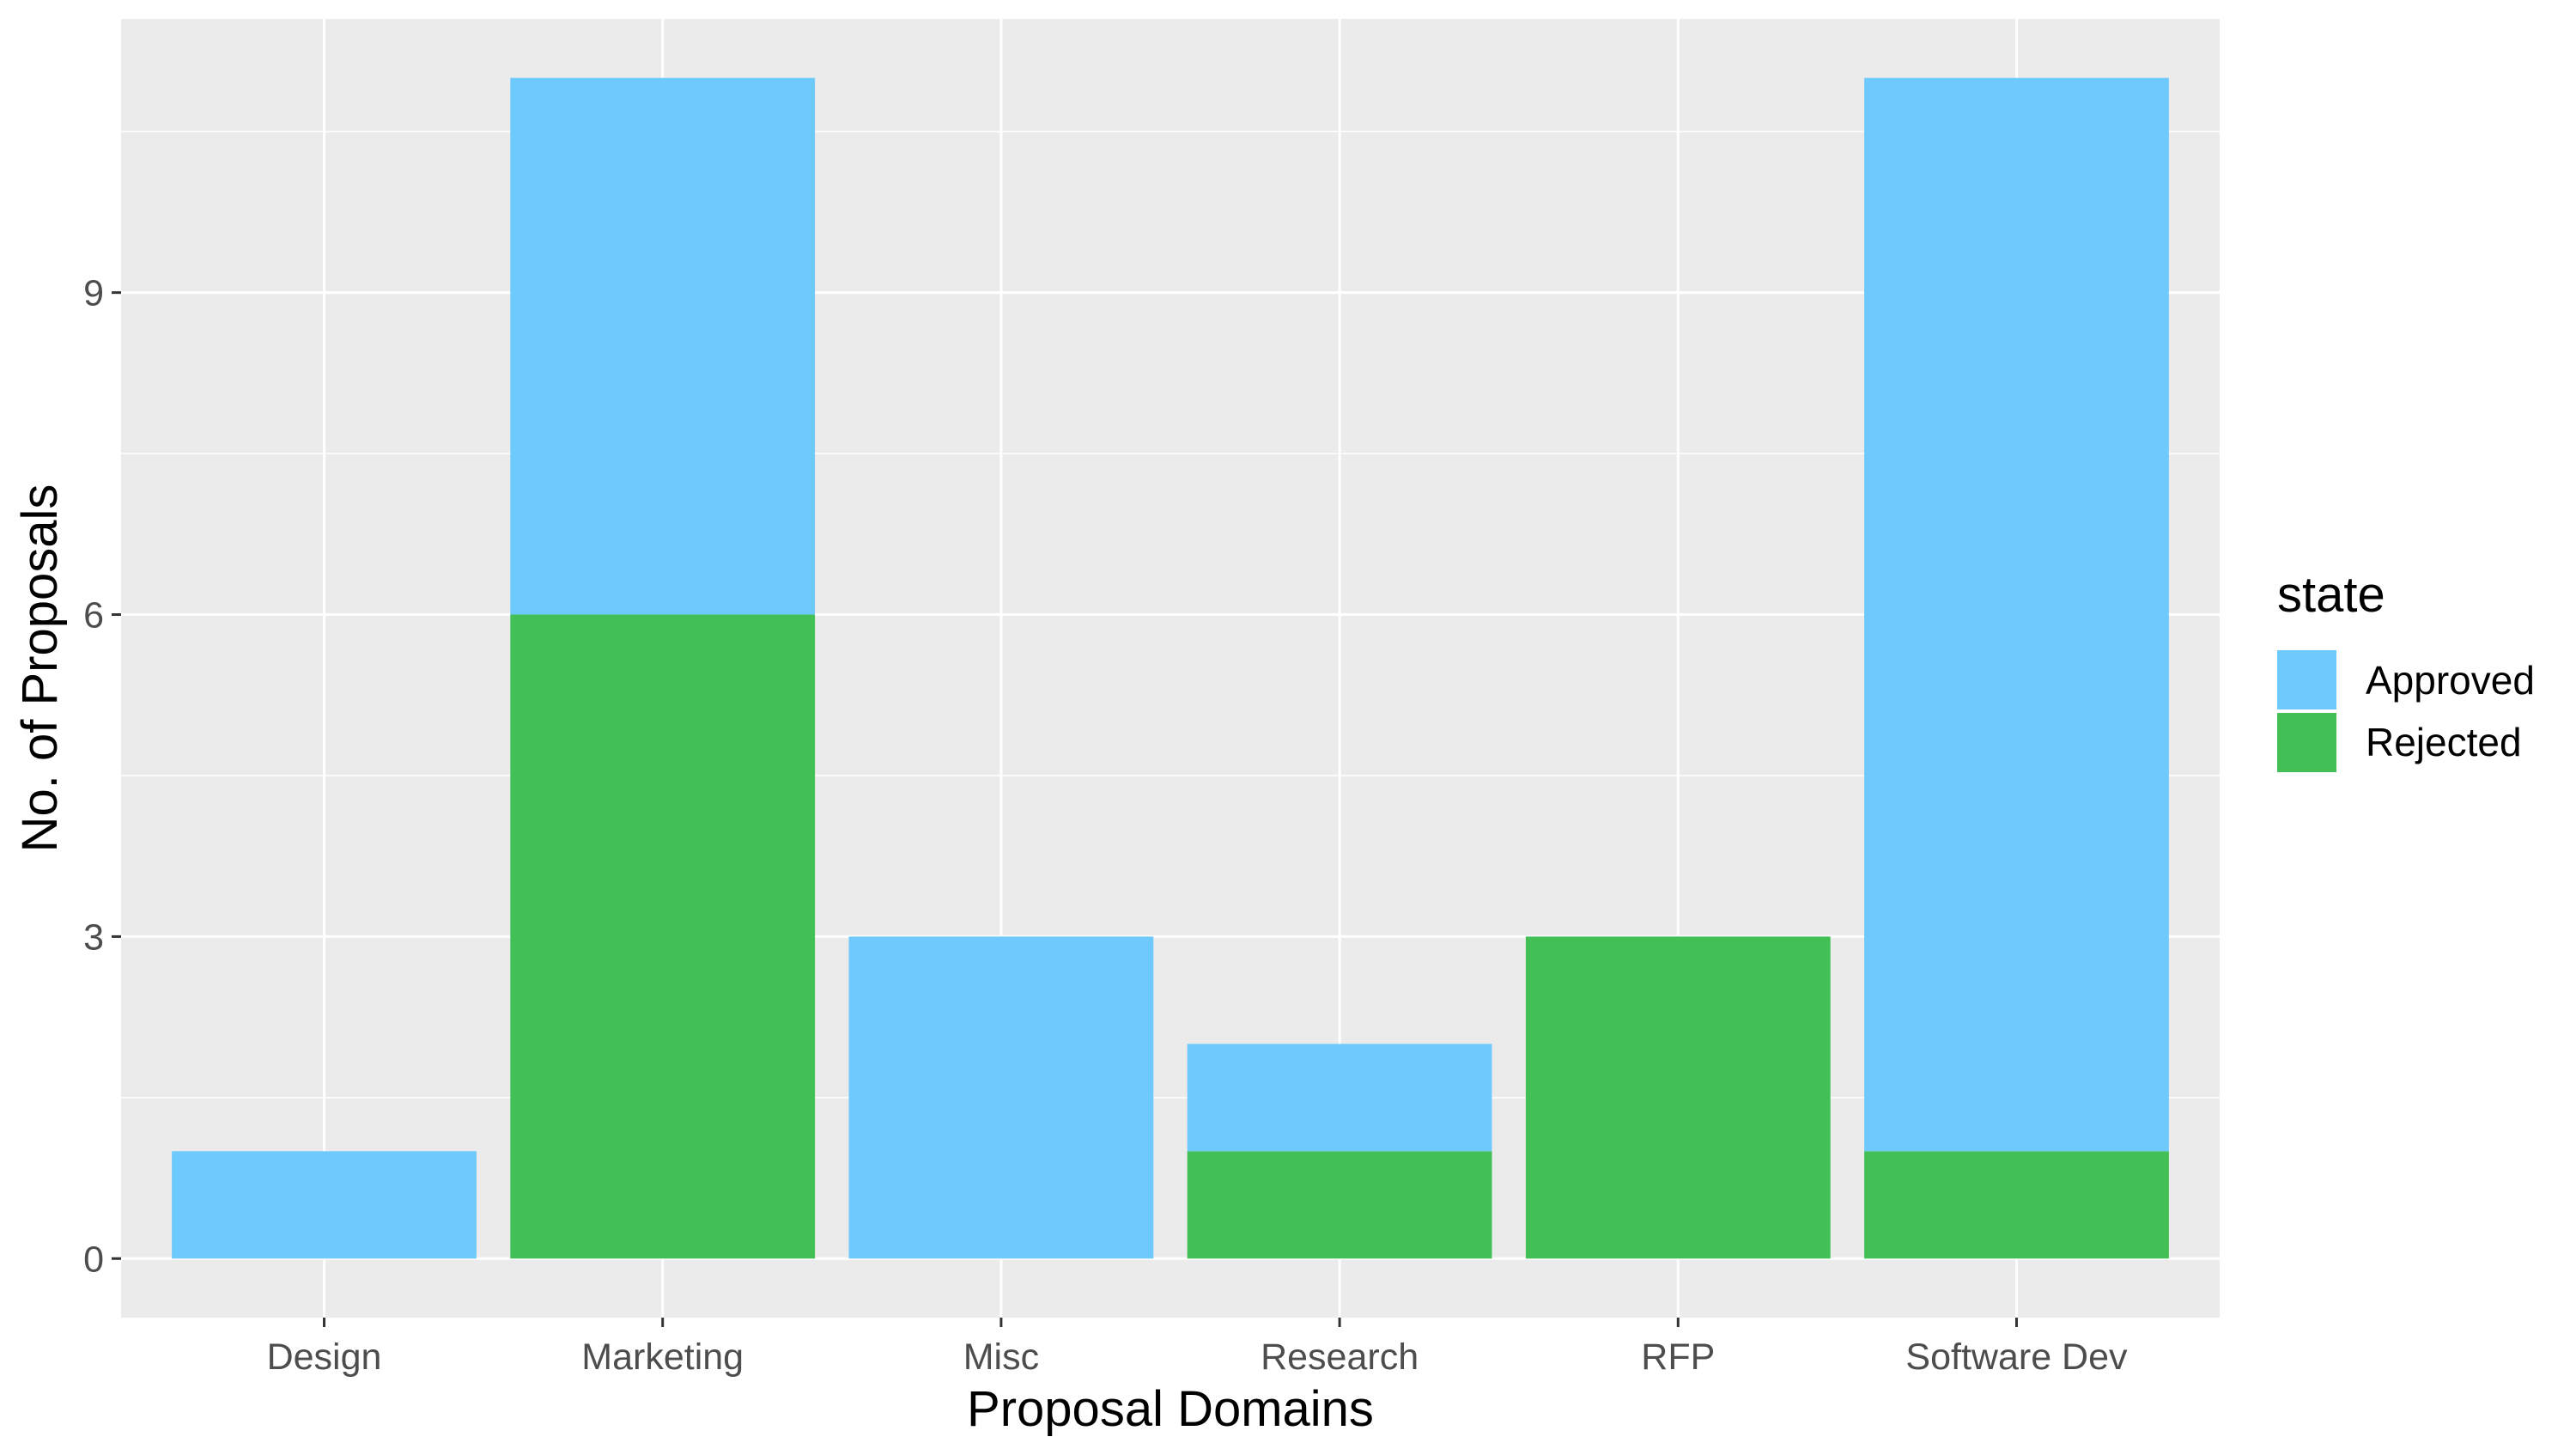 The image size is (2576, 1449). I want to click on x-tick-label: Misc, so click(1001, 1357).